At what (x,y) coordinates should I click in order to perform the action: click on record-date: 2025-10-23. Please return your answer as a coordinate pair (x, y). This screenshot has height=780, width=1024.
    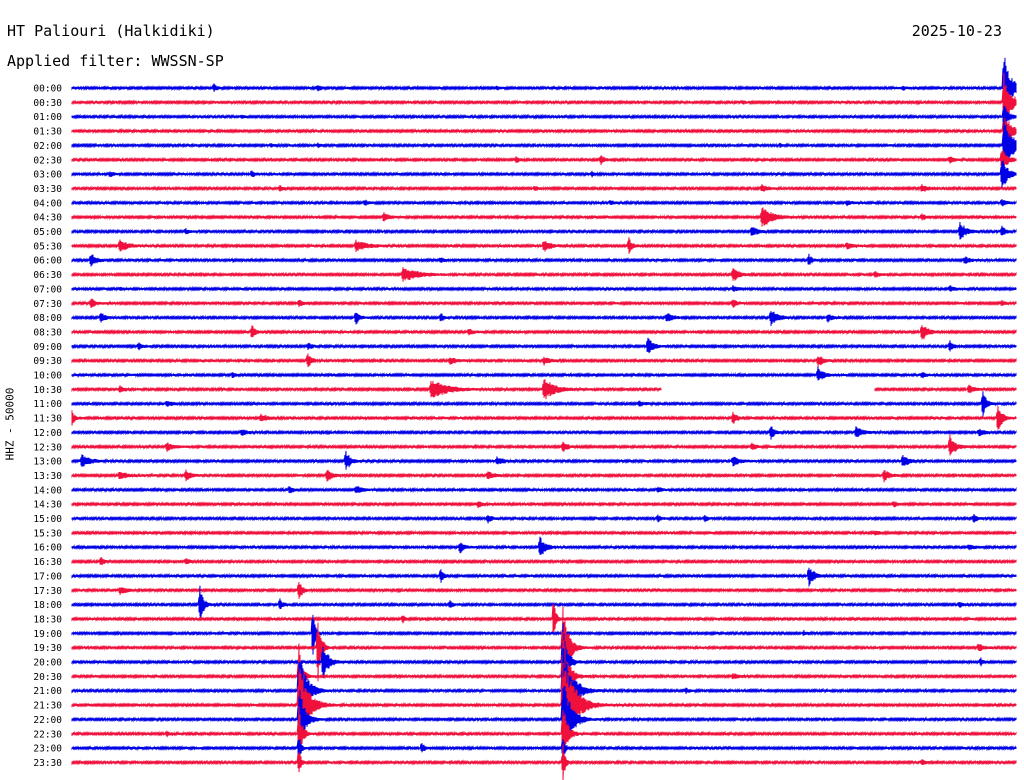
    Looking at the image, I should click on (956, 31).